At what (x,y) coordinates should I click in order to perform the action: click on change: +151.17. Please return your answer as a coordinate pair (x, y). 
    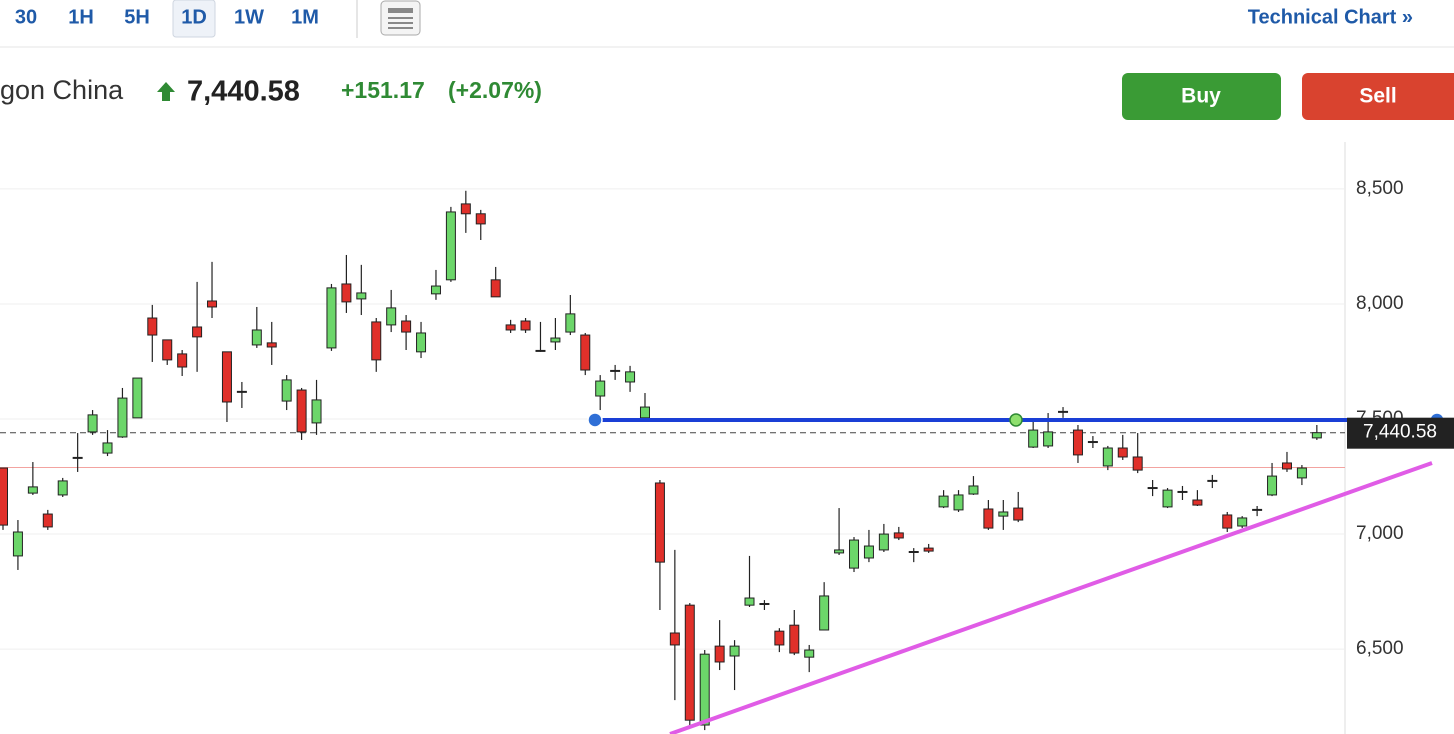
    Looking at the image, I should click on (383, 90).